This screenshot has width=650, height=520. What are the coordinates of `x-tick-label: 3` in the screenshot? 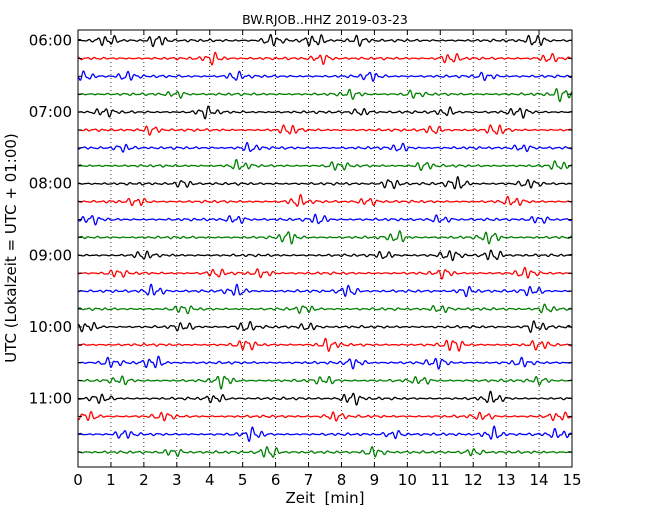 It's located at (177, 480).